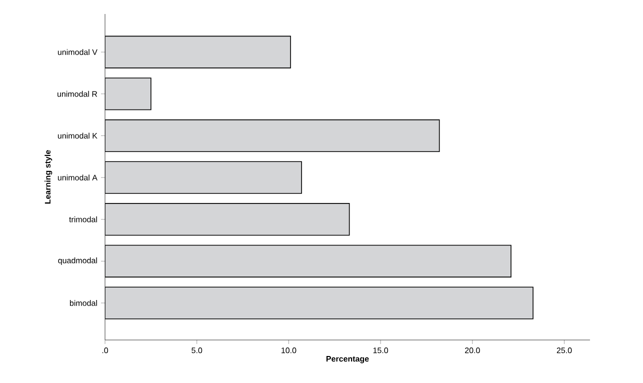 The image size is (643, 383). I want to click on y-tick-label: unimodal K, so click(78, 135).